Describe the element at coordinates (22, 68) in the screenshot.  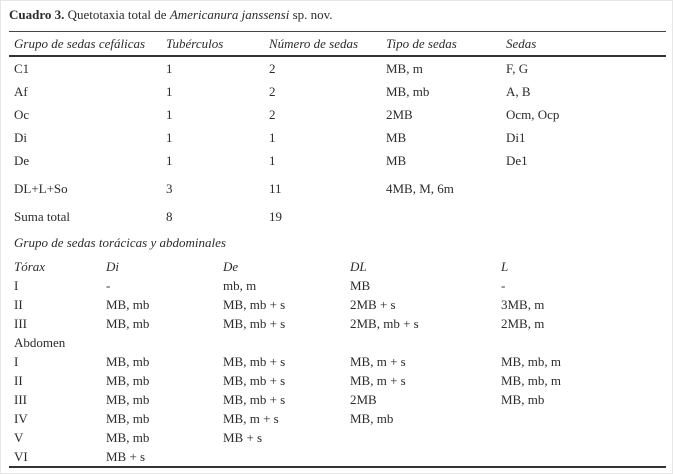
I see `row-label: C1` at that location.